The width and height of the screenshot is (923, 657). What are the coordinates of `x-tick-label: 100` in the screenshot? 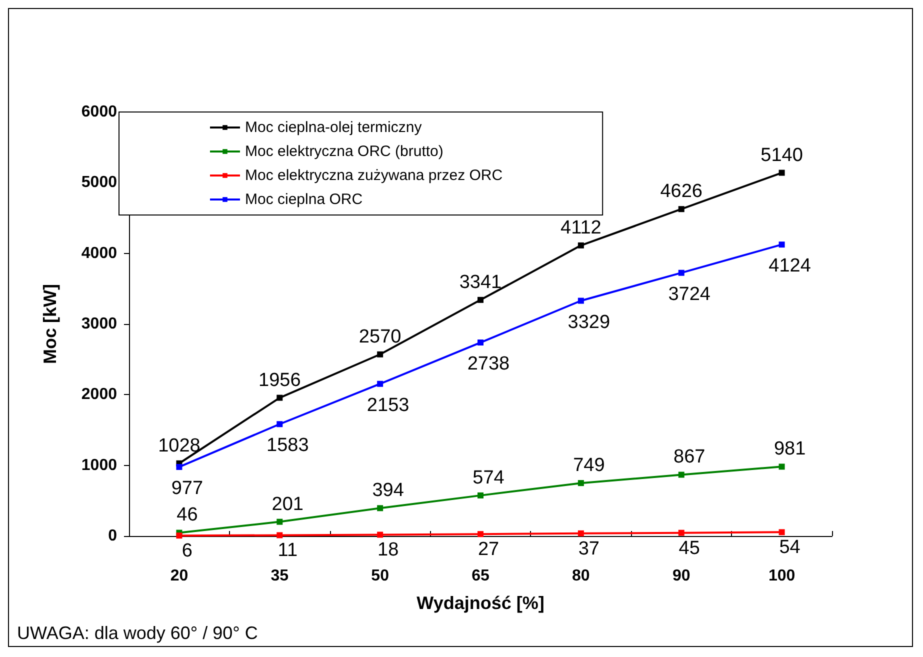 It's located at (782, 576).